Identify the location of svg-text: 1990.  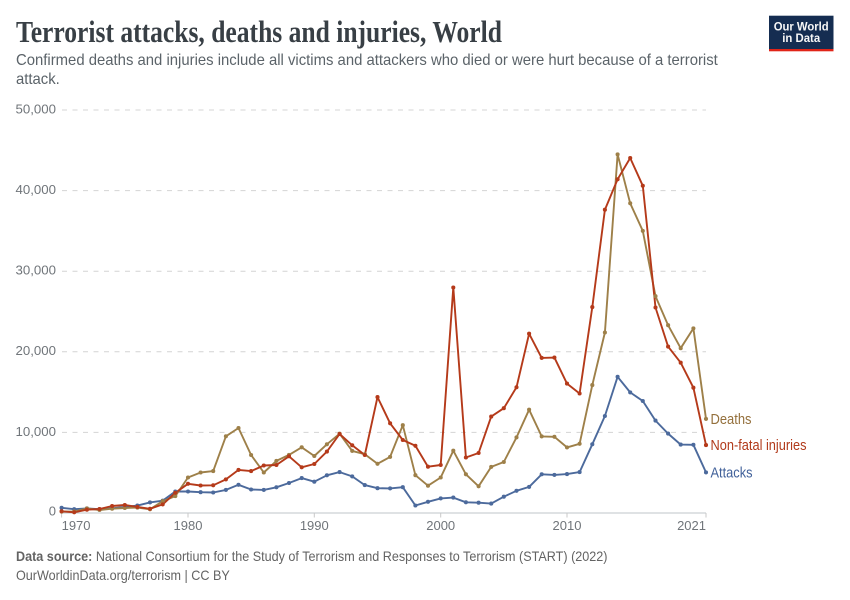
(314, 525).